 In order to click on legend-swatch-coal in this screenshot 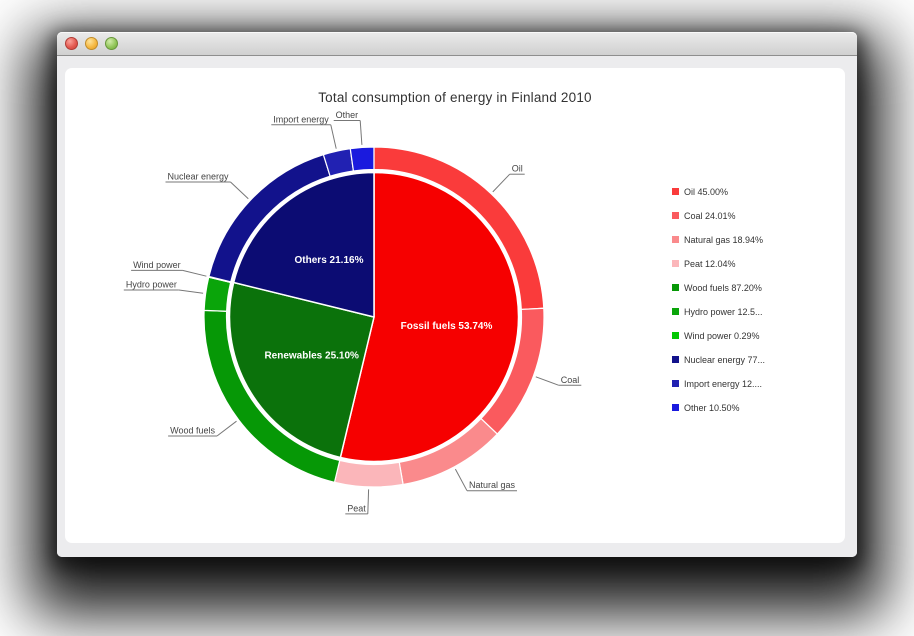, I will do `click(675, 215)`.